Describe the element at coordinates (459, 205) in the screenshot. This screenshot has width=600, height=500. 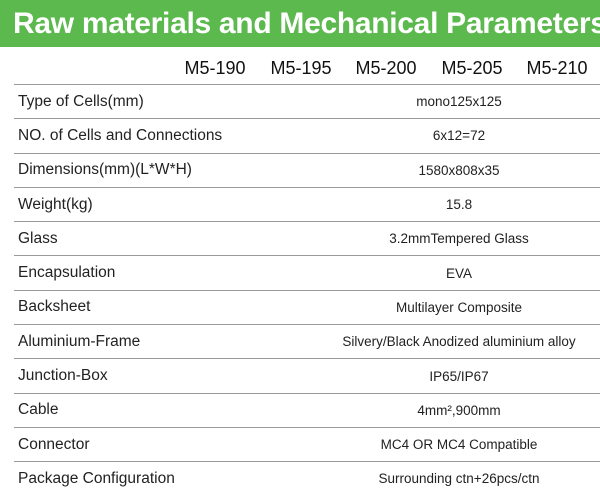
I see `row-value: 15.8` at that location.